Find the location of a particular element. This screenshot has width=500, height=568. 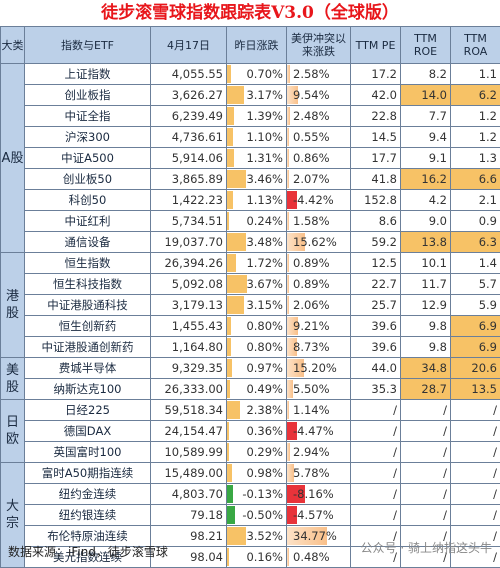

day-change-cell: -0.50% is located at coordinates (257, 515).